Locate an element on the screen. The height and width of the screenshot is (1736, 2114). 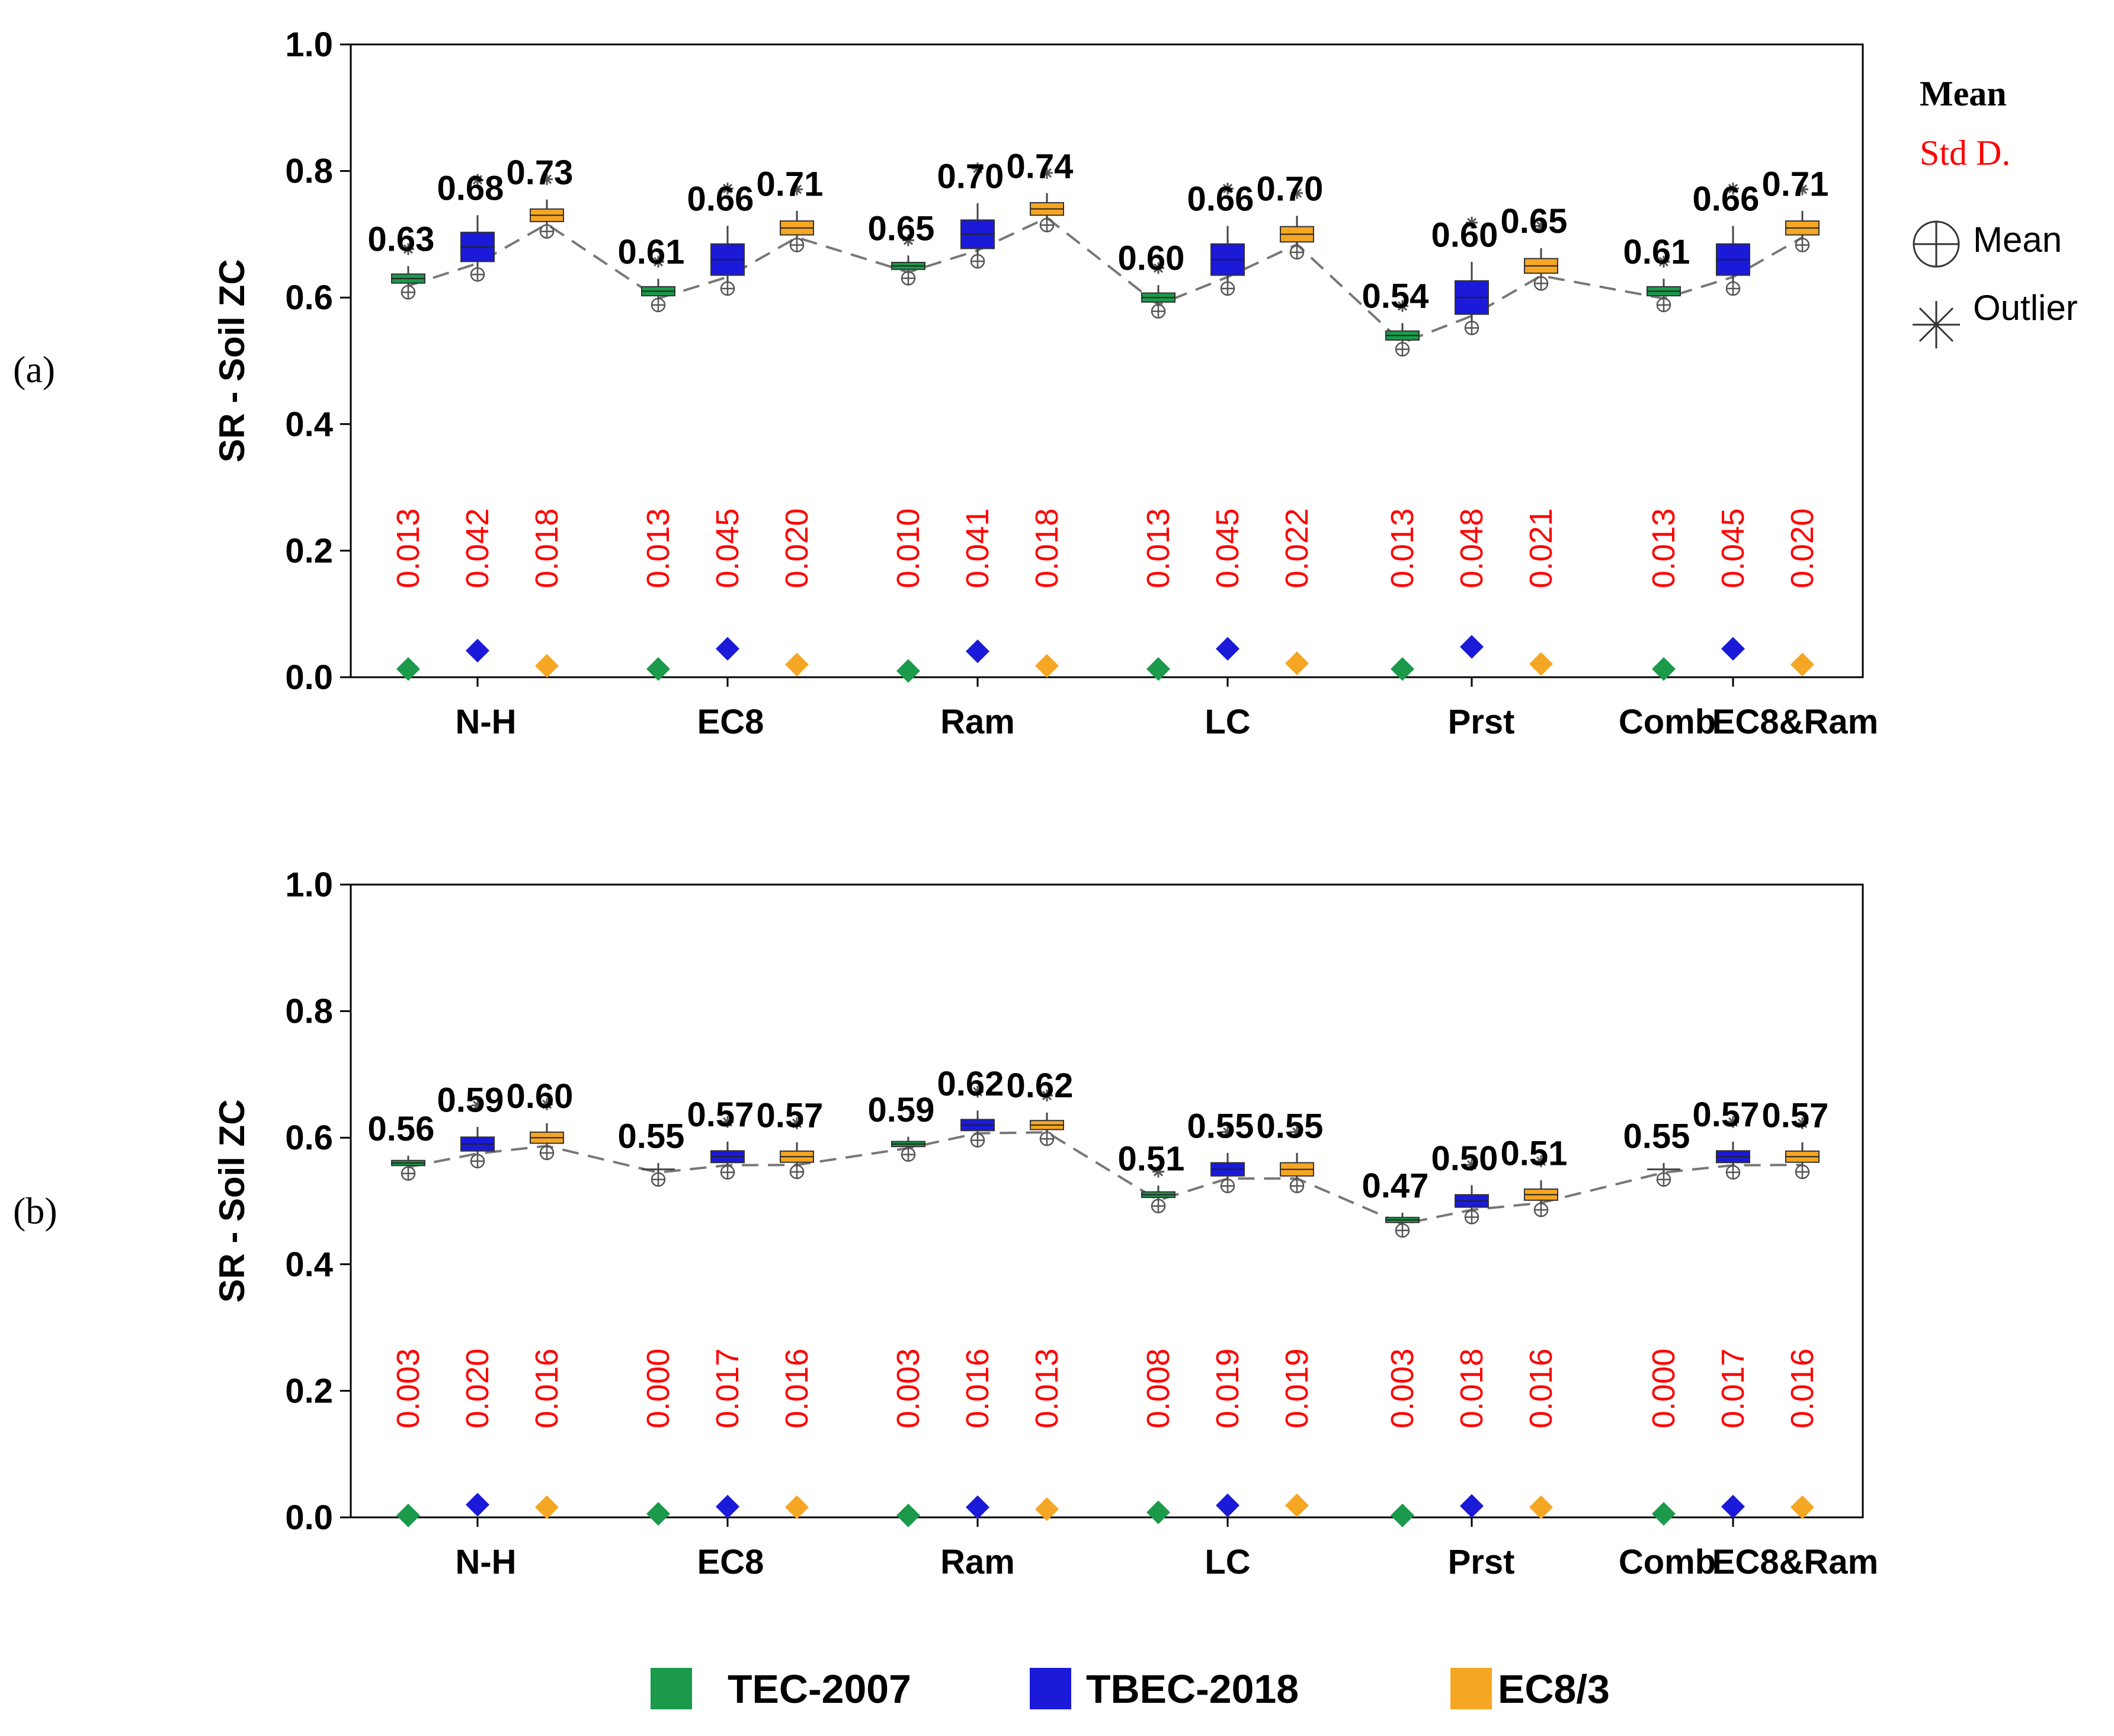
mean-value-label: 0.65 is located at coordinates (901, 229).